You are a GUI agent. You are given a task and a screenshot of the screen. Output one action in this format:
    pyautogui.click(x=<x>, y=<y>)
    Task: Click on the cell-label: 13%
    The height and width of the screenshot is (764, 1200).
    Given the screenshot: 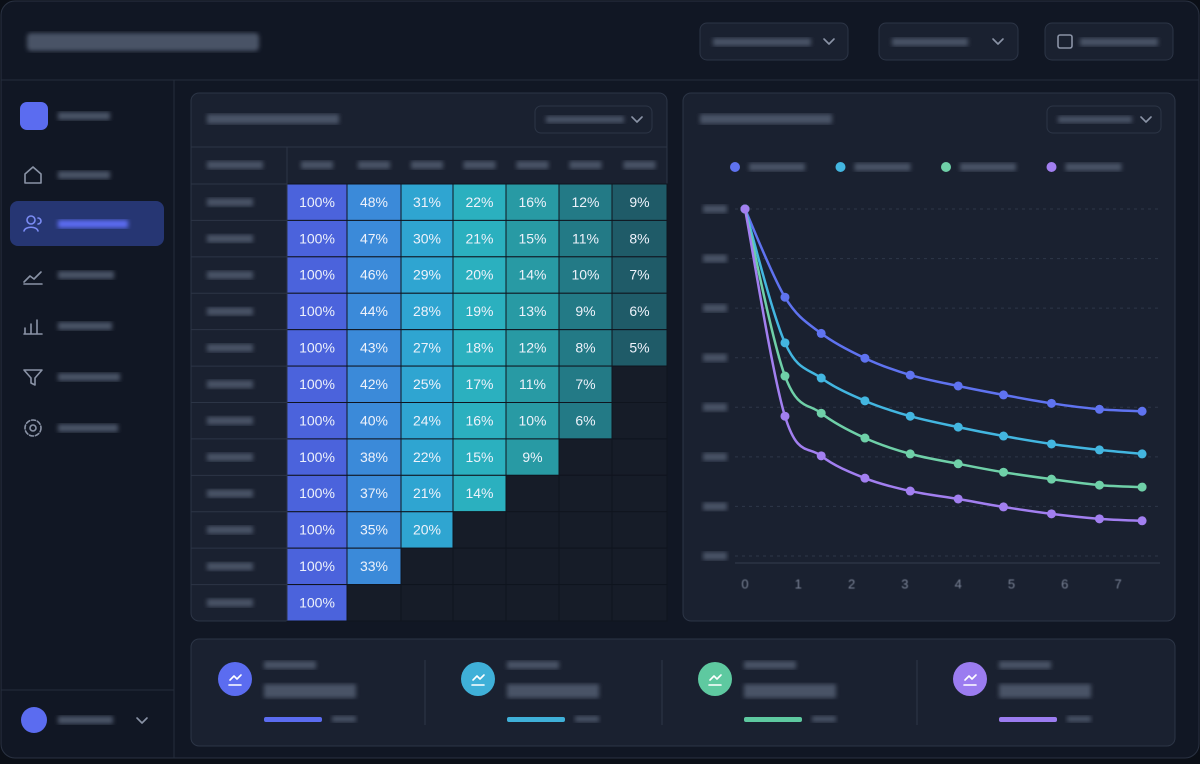 What is the action you would take?
    pyautogui.click(x=532, y=311)
    